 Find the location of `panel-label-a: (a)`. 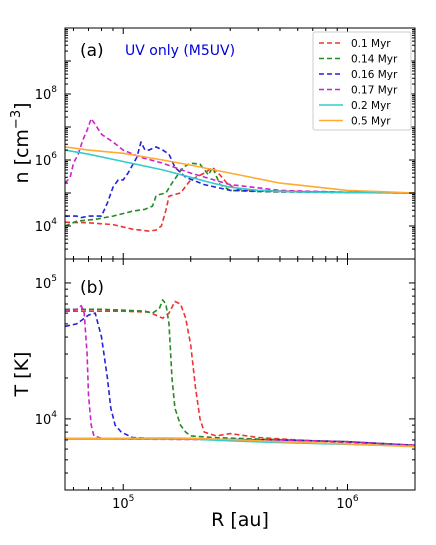

panel-label-a: (a) is located at coordinates (92, 51).